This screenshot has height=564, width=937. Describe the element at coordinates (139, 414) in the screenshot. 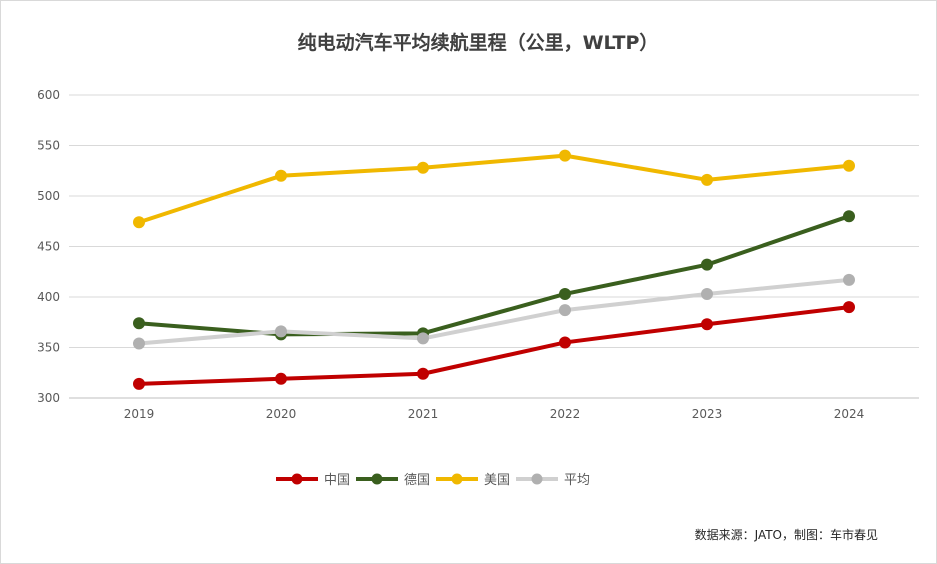

I see `x-tick-label: 2019` at that location.